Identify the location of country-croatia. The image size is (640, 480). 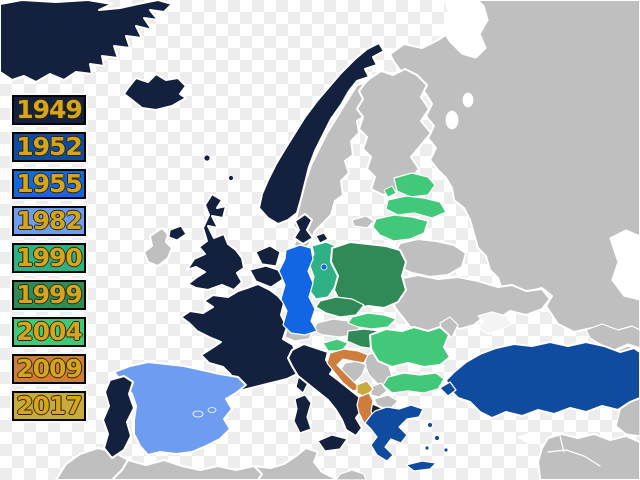
(347, 370).